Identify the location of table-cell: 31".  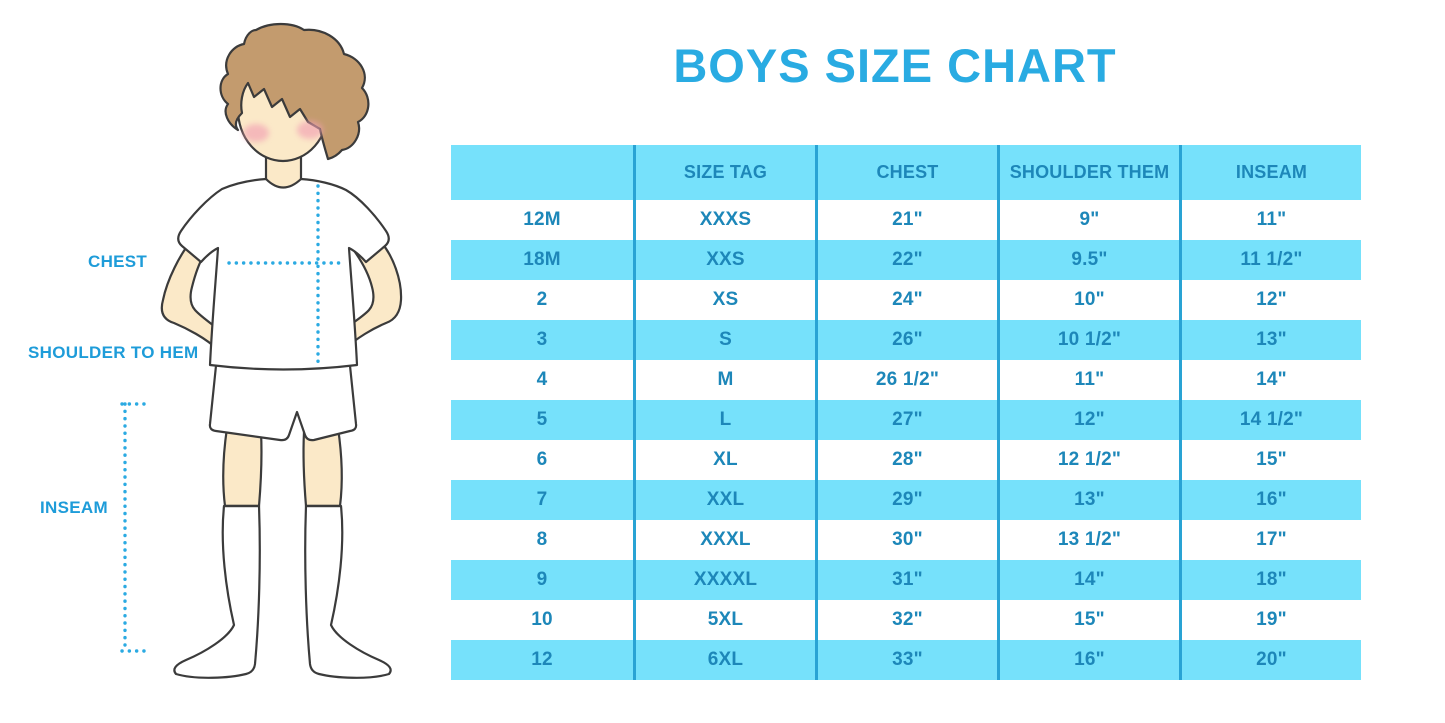
(906, 580).